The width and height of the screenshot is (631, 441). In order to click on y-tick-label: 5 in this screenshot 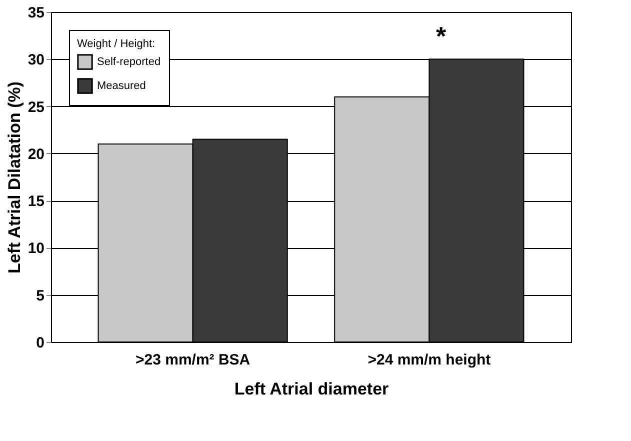, I will do `click(40, 295)`.